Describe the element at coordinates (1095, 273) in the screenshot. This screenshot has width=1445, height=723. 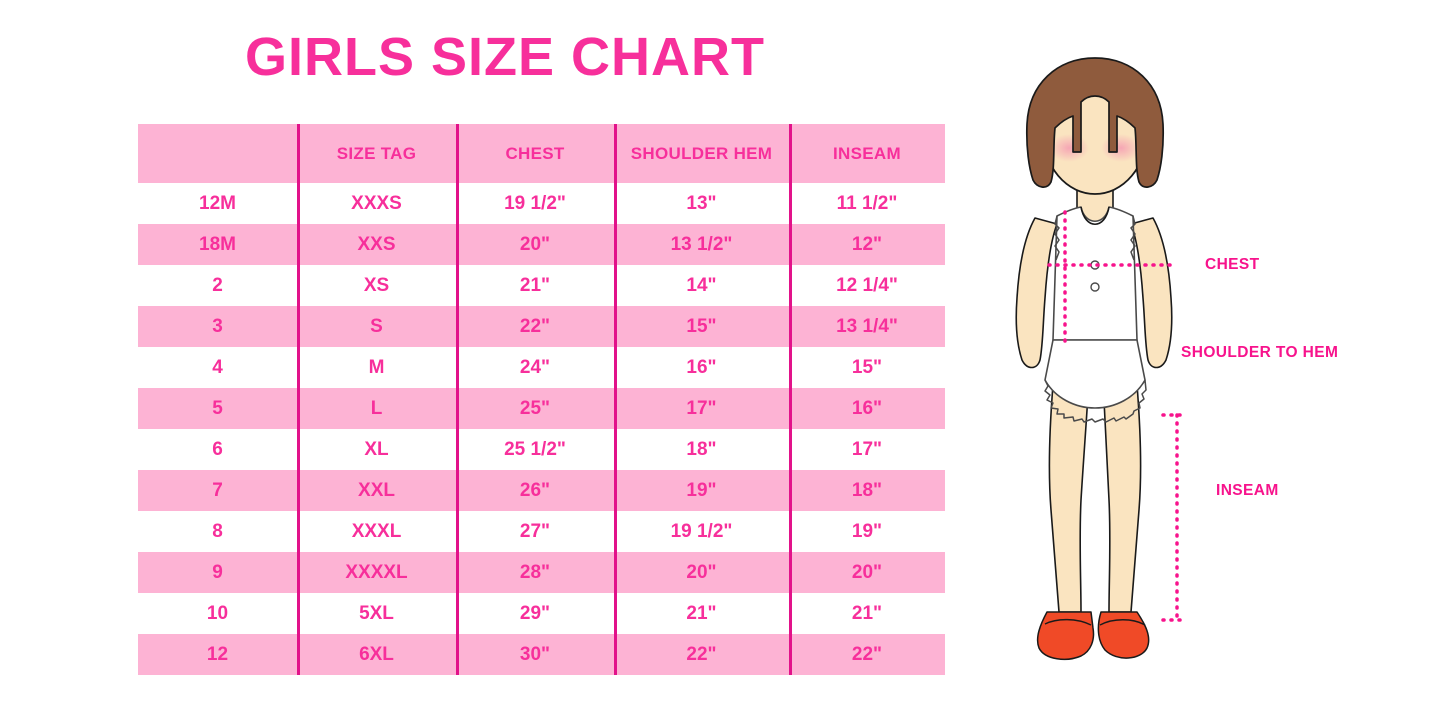
I see `top-garment-shape` at that location.